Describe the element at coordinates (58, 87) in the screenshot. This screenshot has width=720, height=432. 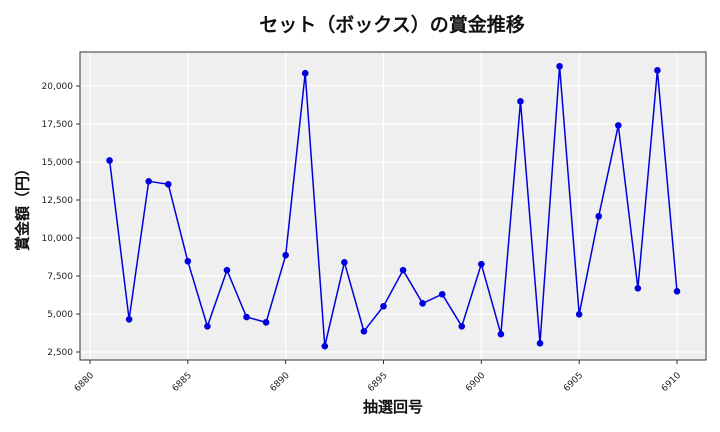
I see `y-tick-label: 20,000` at that location.